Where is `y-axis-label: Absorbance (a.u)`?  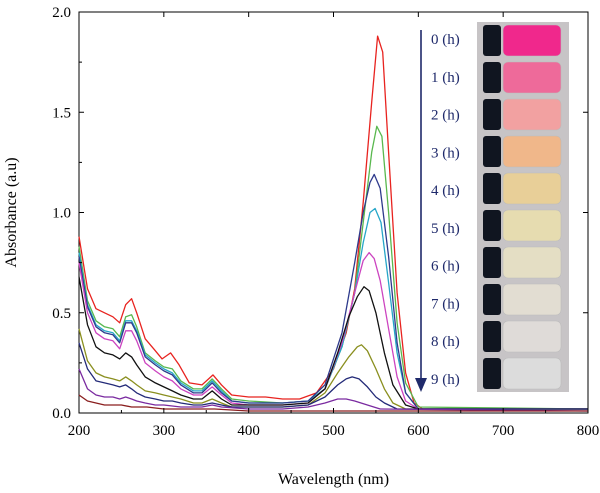 y-axis-label: Absorbance (a.u) is located at coordinates (11, 212).